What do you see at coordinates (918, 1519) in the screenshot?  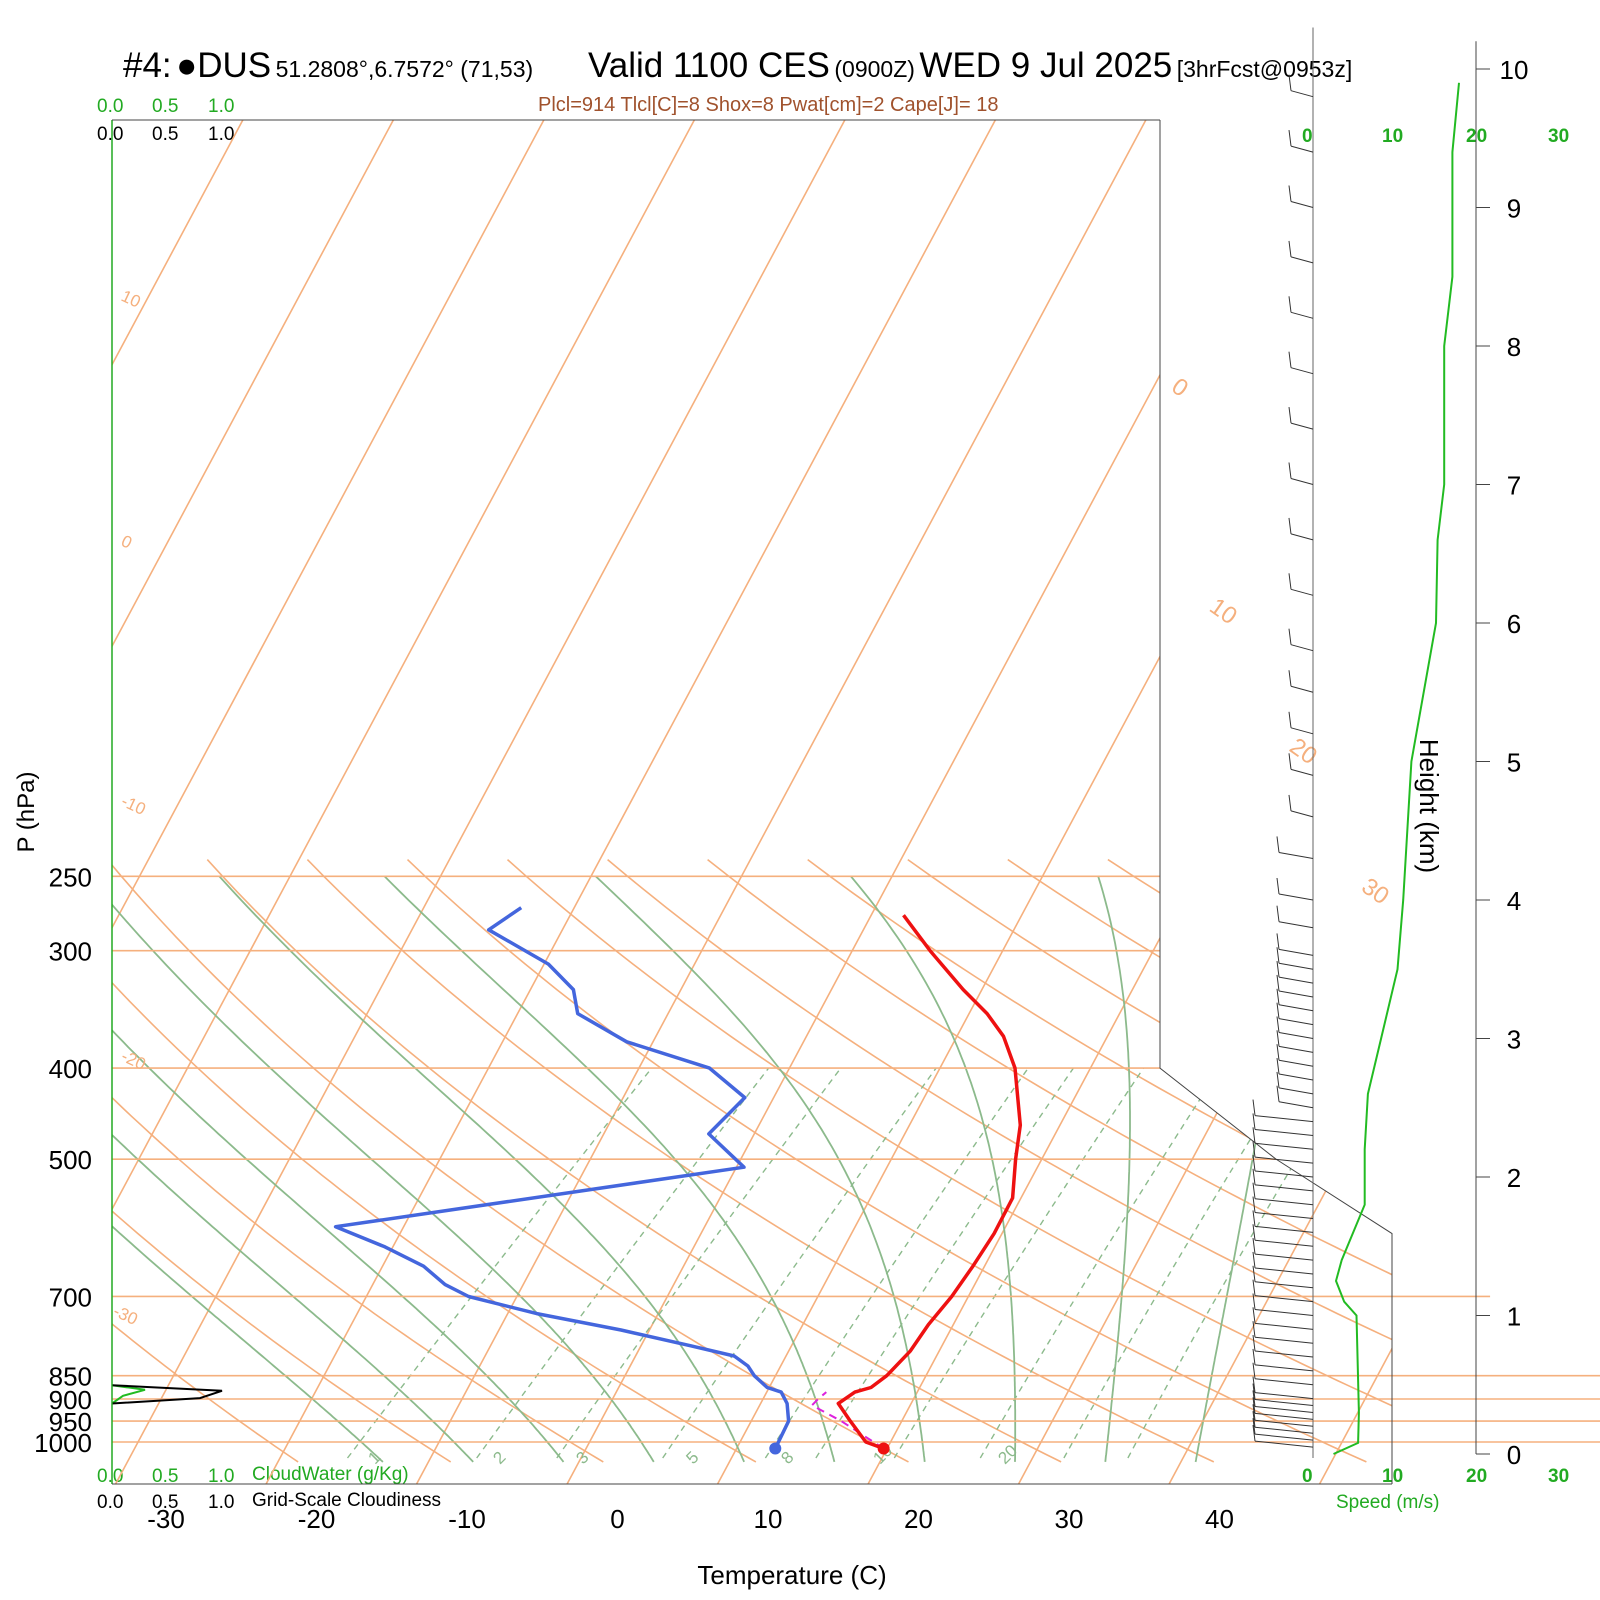 I see `x-tick-label: 20` at bounding box center [918, 1519].